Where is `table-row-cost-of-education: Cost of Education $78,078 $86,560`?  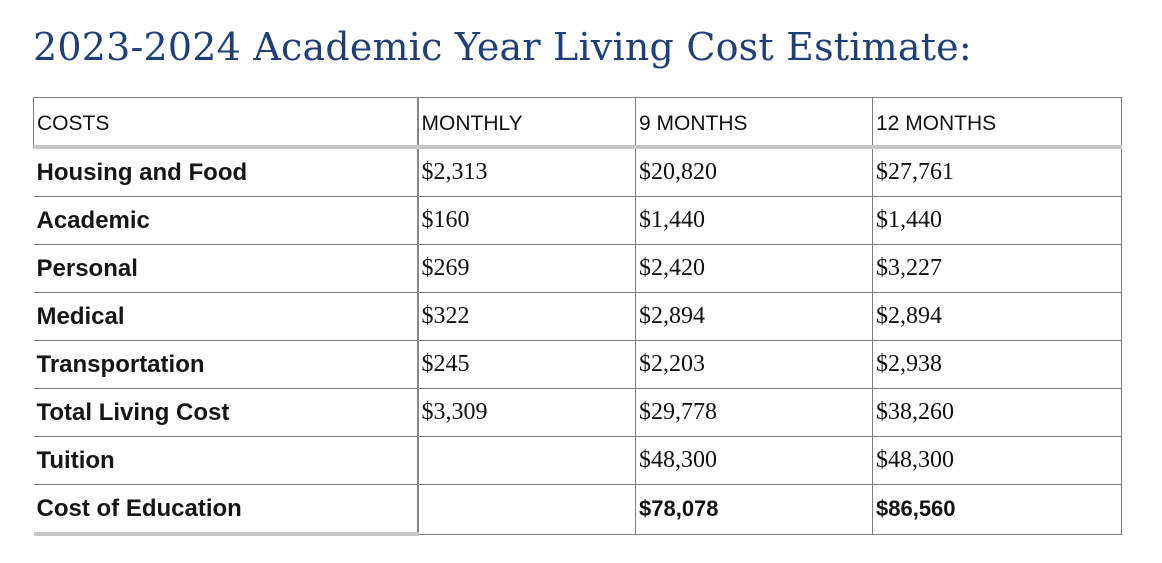
table-row-cost-of-education: Cost of Education $78,078 $86,560 is located at coordinates (577, 510).